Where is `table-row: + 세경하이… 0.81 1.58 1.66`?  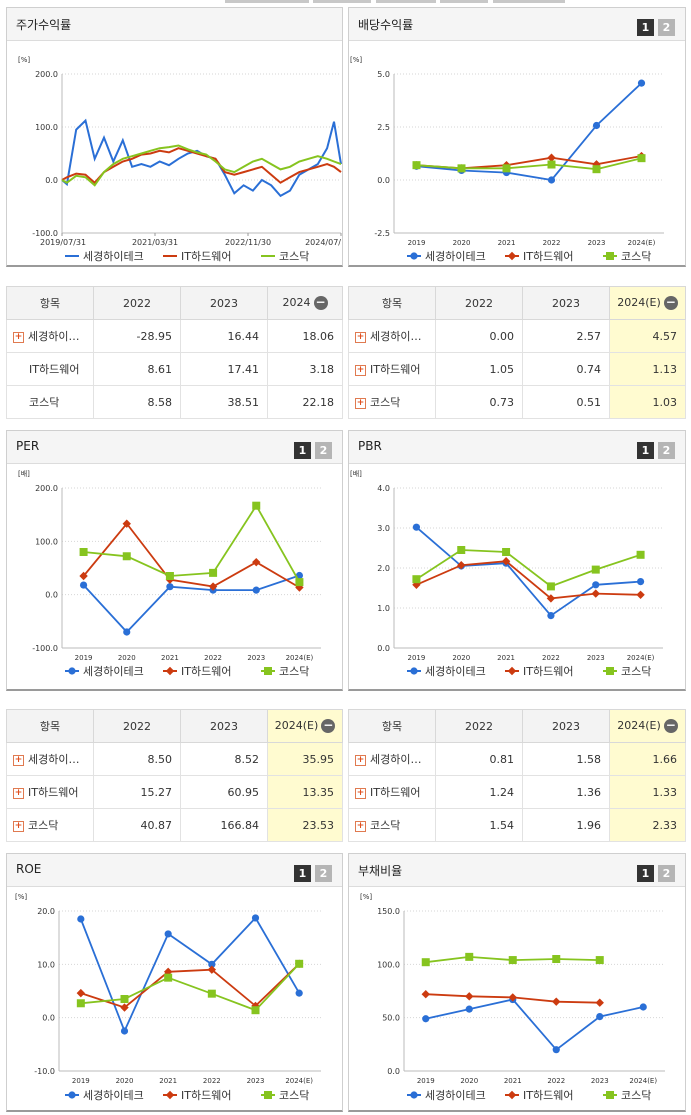
table-row: + 세경하이… 0.81 1.58 1.66 is located at coordinates (517, 759).